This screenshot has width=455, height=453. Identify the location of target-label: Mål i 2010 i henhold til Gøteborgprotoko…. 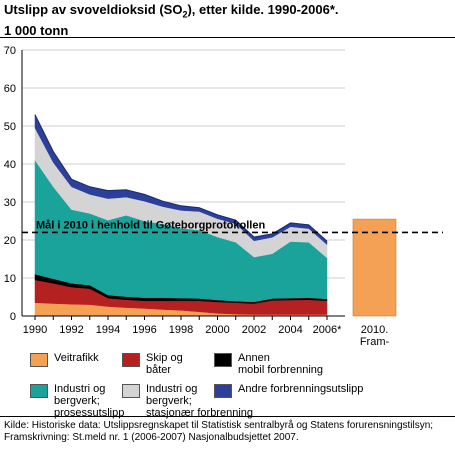
(150, 225).